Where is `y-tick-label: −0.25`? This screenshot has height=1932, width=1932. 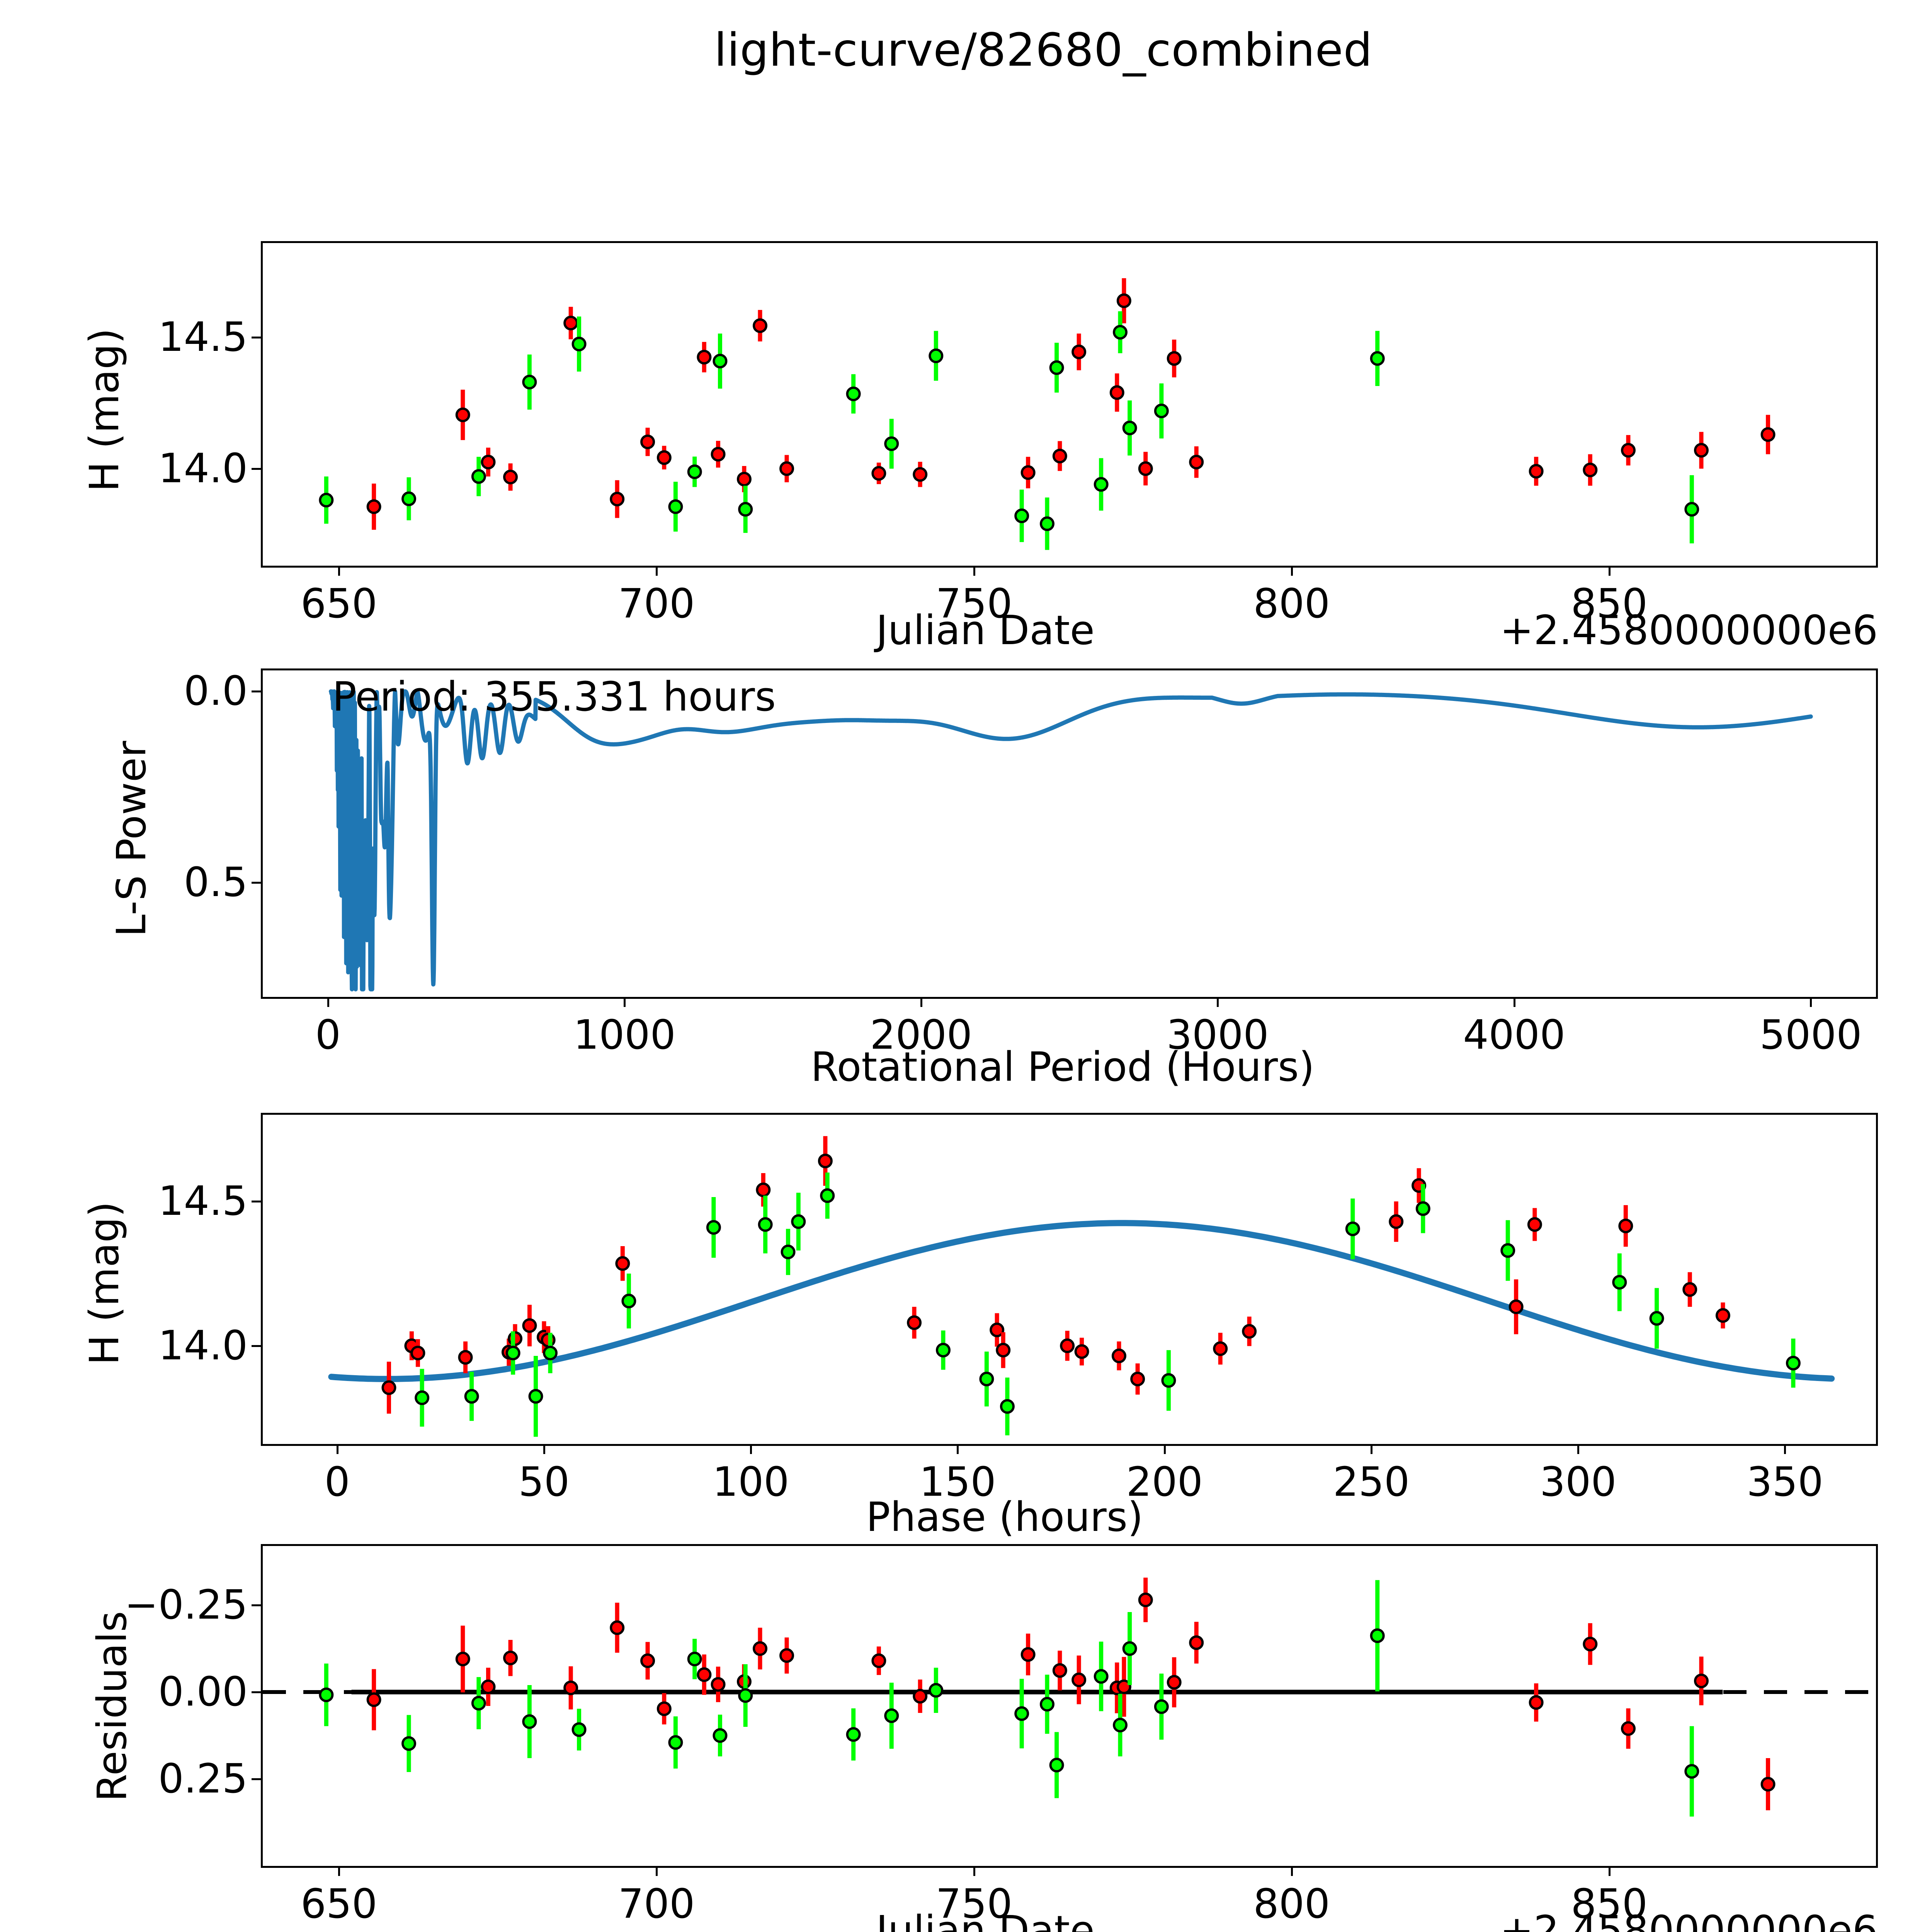
y-tick-label: −0.25 is located at coordinates (186, 1604).